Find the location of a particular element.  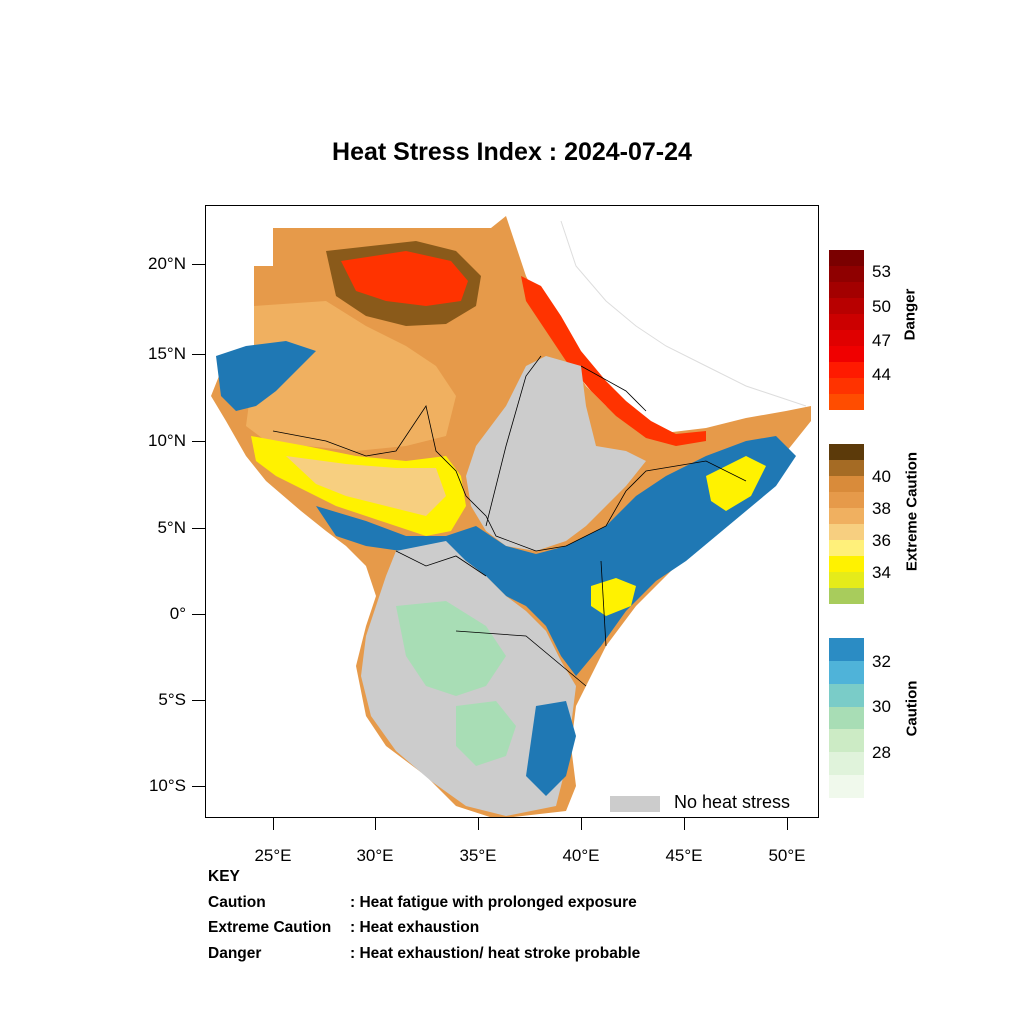

x-tick-label: 50°E is located at coordinates (787, 855).